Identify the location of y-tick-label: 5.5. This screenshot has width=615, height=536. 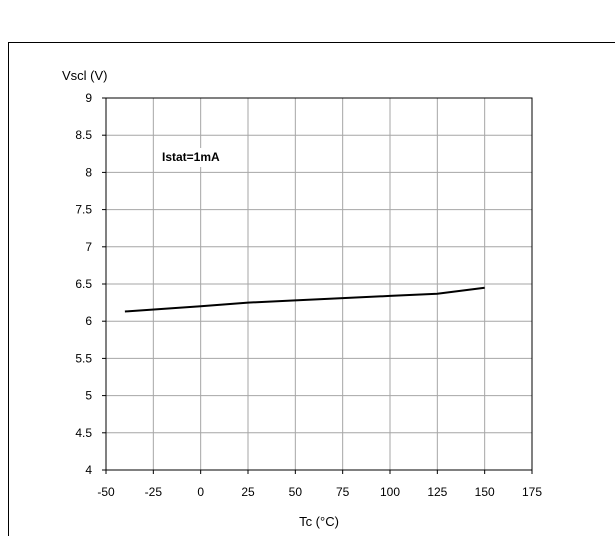
(83, 358).